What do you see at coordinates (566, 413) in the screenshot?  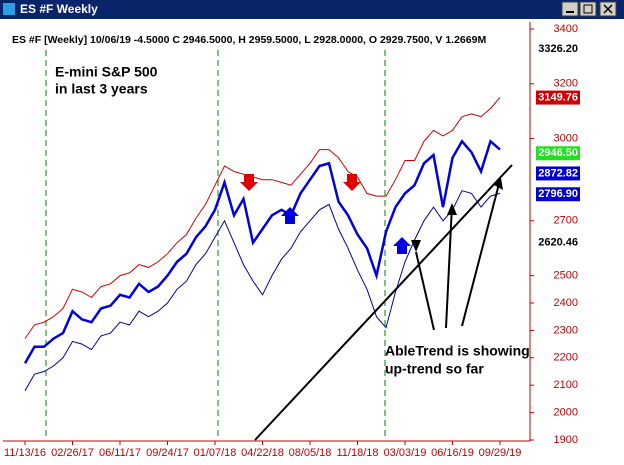 I see `y-tick-label: 2000` at bounding box center [566, 413].